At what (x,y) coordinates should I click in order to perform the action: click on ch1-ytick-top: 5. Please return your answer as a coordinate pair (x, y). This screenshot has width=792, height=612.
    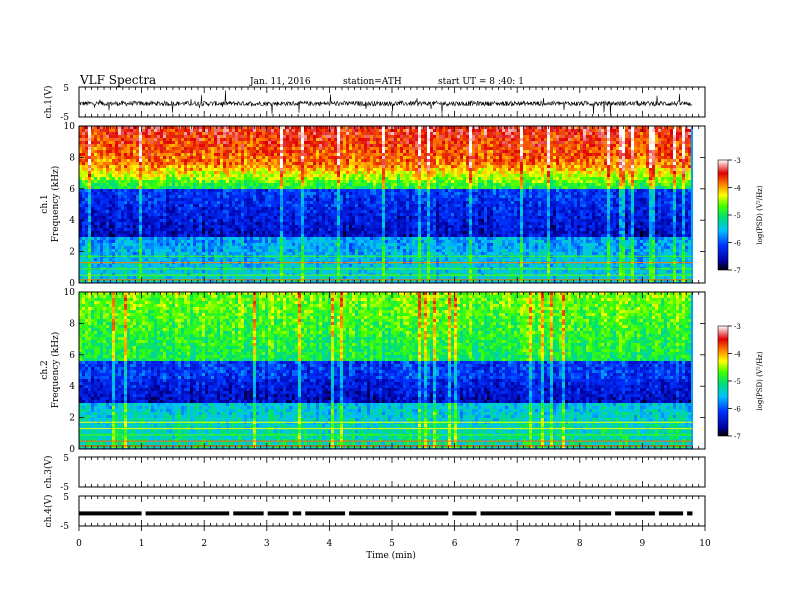
    Looking at the image, I should click on (66, 89).